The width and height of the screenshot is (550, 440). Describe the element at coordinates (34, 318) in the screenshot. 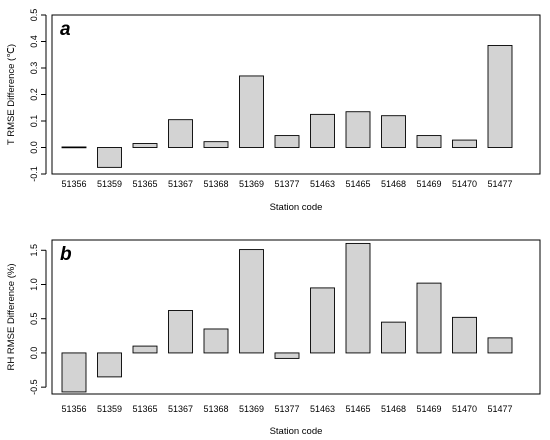

I see `y-tick-label-b: 0.5` at that location.